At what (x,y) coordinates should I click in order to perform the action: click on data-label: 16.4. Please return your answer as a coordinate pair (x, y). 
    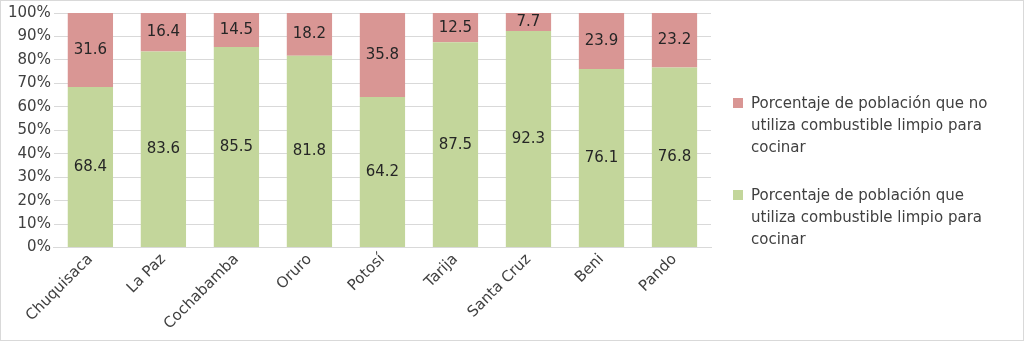
    Looking at the image, I should click on (163, 31).